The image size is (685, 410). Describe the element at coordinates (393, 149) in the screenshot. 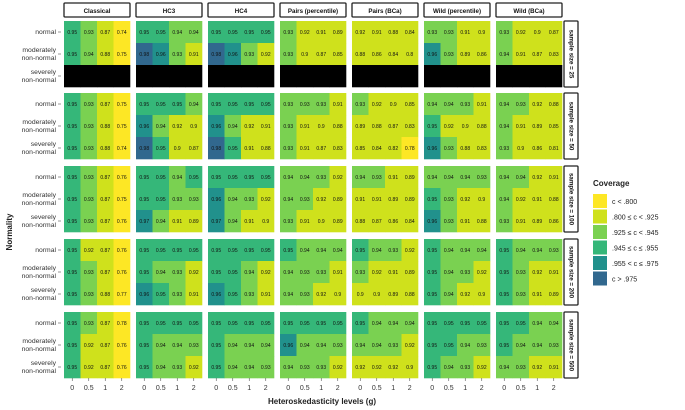

I see `cell-value-label: 0.82` at that location.